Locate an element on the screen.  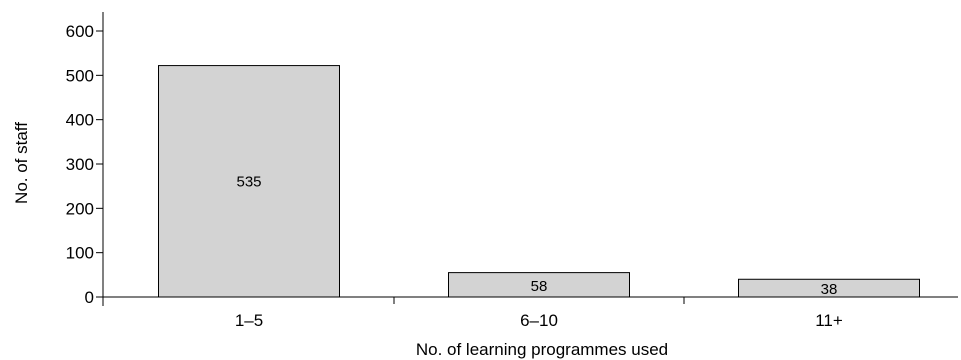
x-tick-label: 1–5 is located at coordinates (249, 320).